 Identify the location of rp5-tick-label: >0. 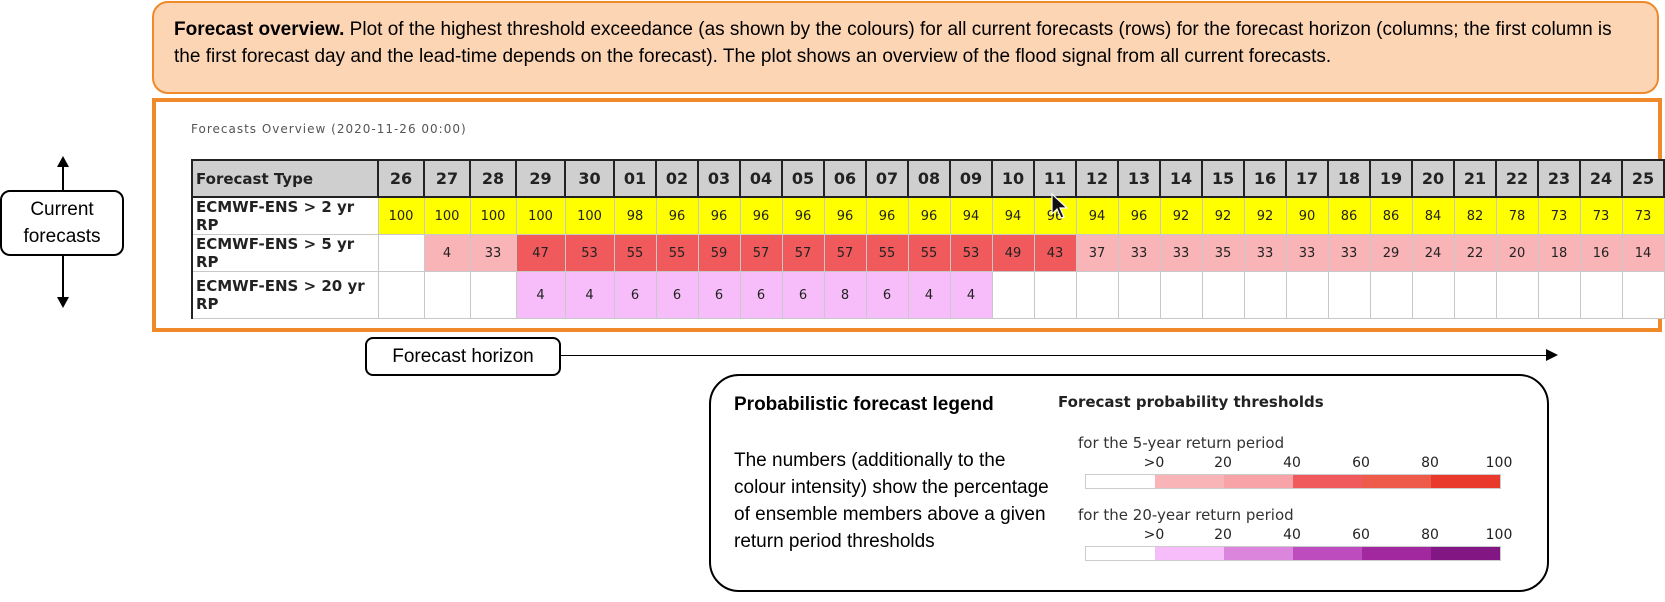
(1154, 463).